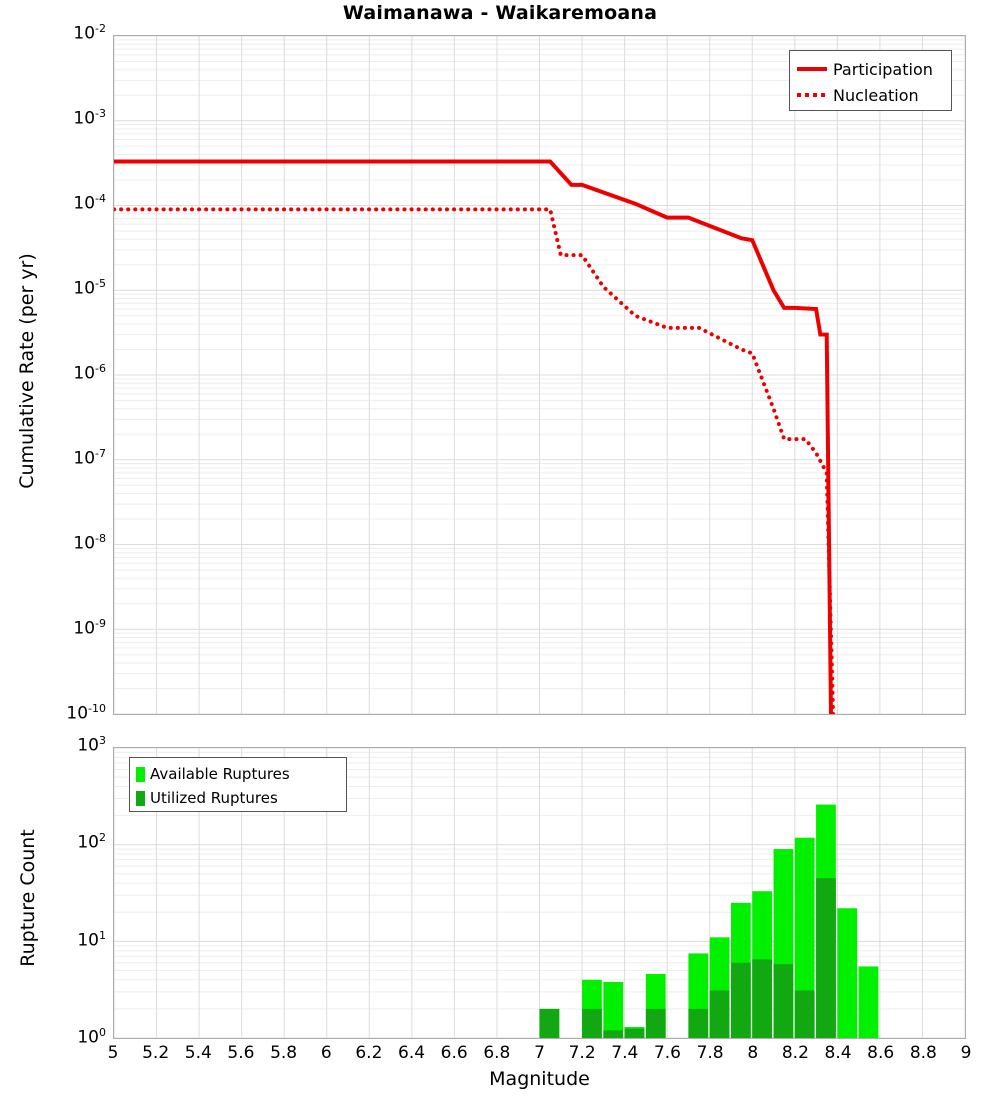 The image size is (1000, 1100). Describe the element at coordinates (91, 1037) in the screenshot. I see `bottom-y-tick: 10⁰` at that location.